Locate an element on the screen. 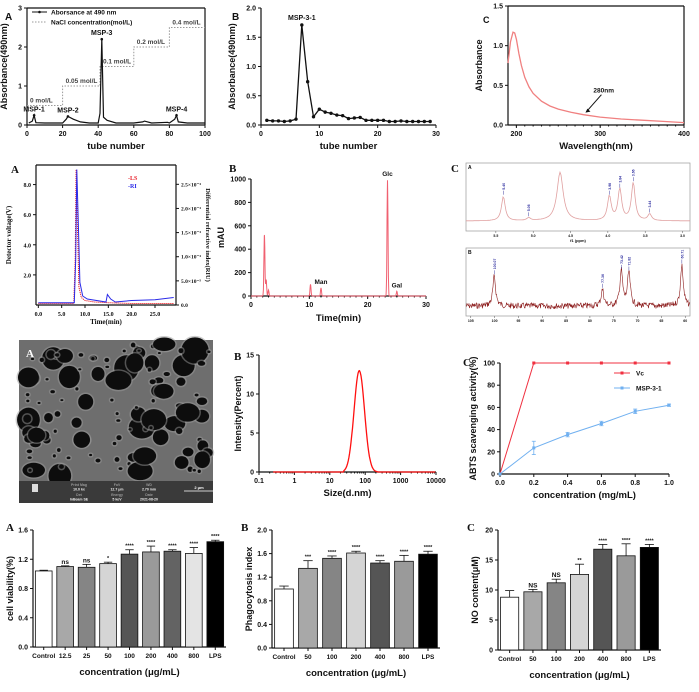 Image resolution: width=699 pixels, height=692 pixels. x-tick-label: 3.0 is located at coordinates (682, 236).